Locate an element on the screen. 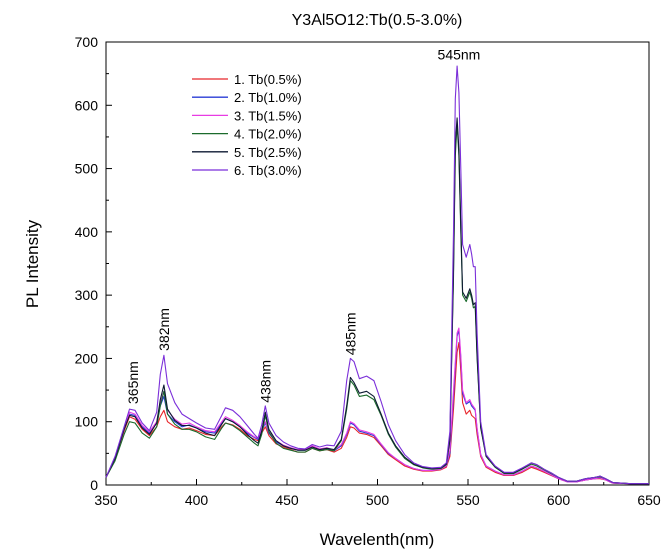 The image size is (665, 552). y-tick-label: 700 is located at coordinates (87, 42).